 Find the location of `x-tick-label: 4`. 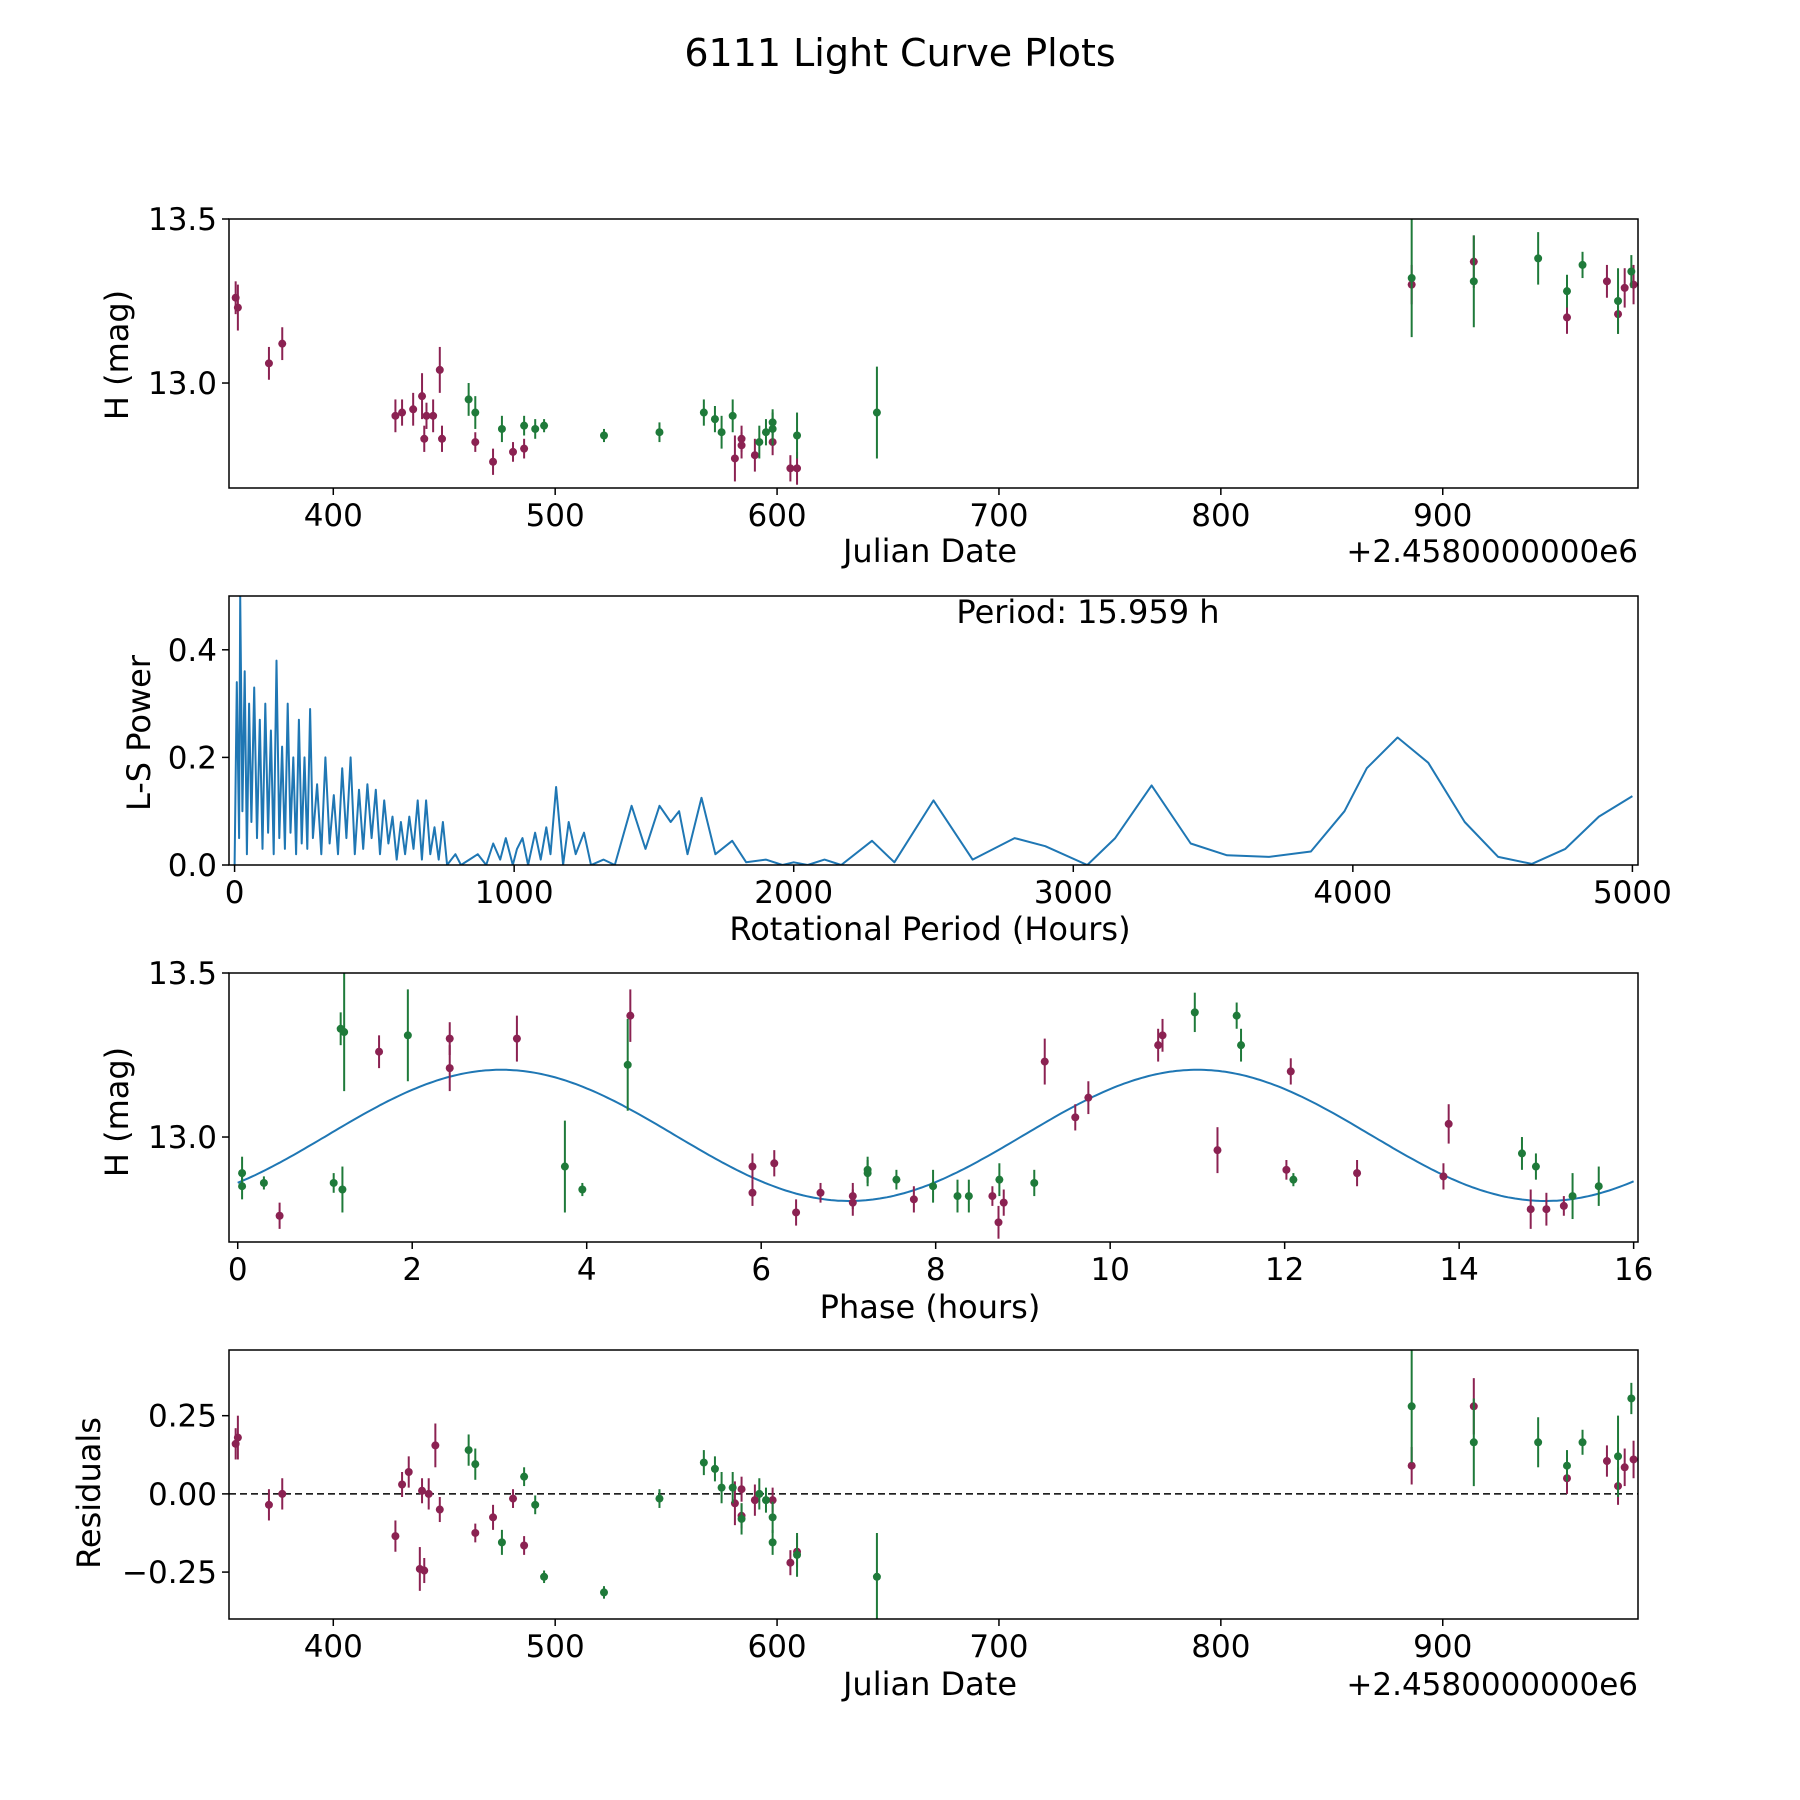

x-tick-label: 4 is located at coordinates (587, 1270).